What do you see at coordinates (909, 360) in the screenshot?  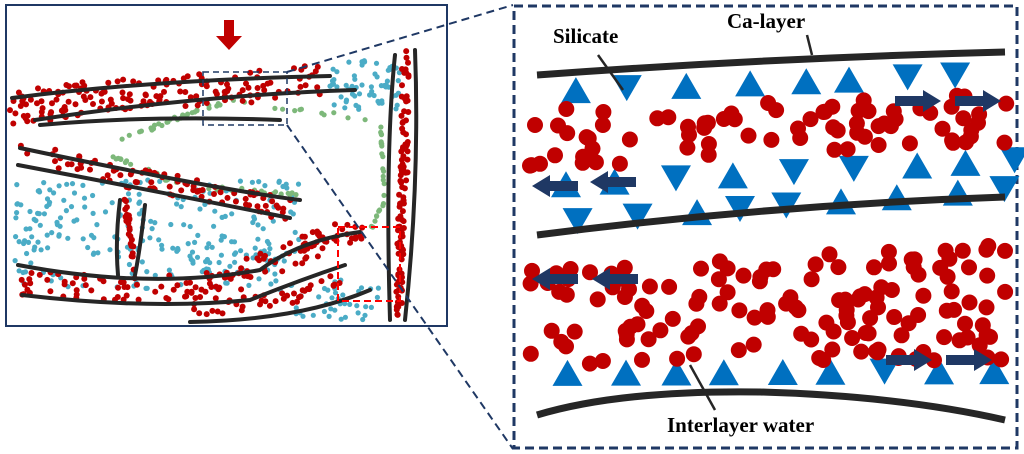 I see `right-arrow-icon` at bounding box center [909, 360].